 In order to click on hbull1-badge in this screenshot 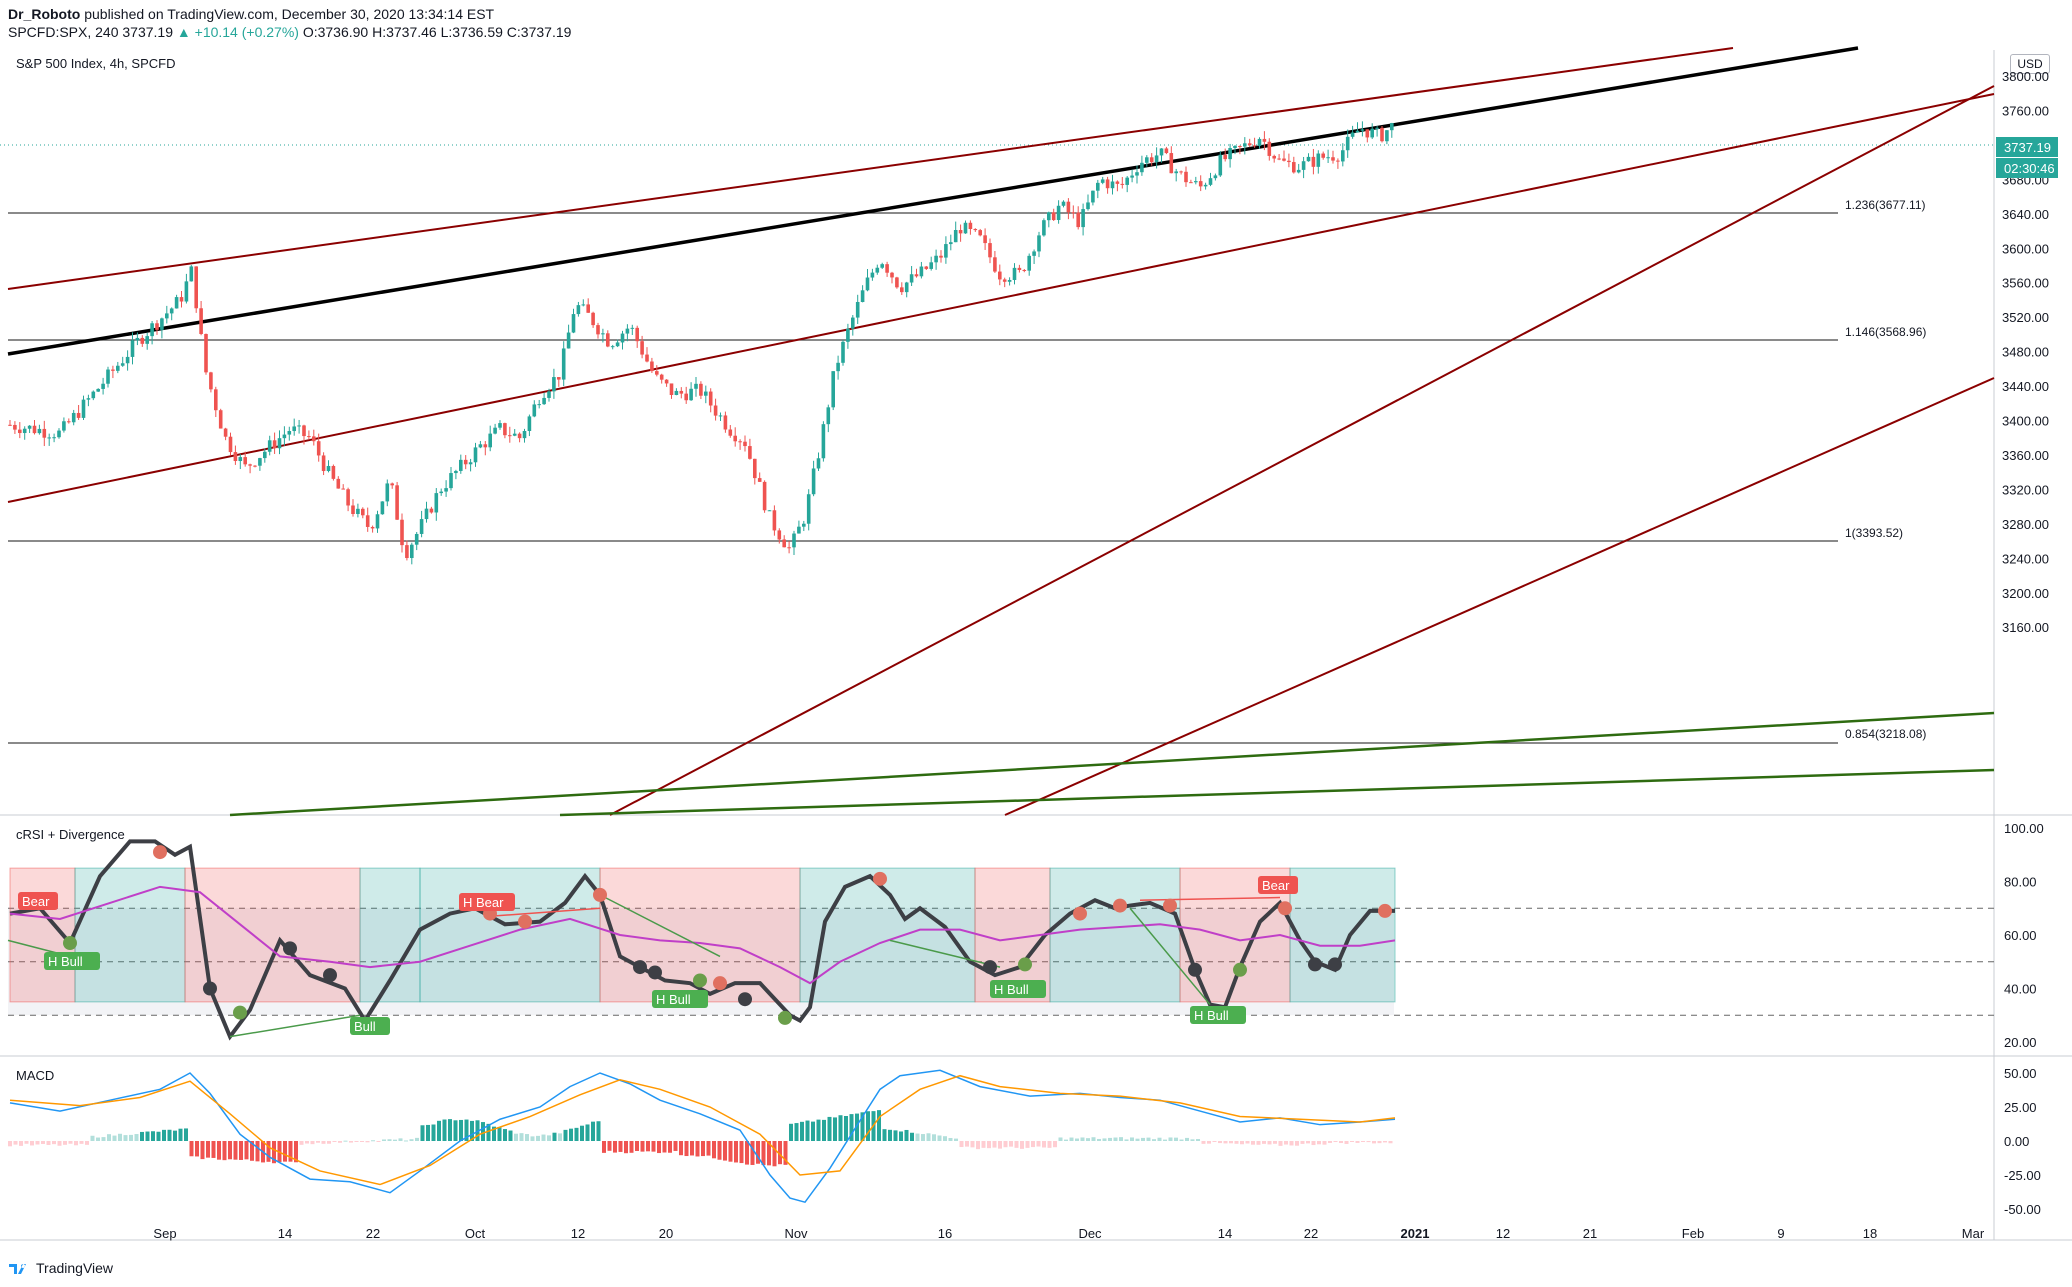, I will do `click(72, 961)`.